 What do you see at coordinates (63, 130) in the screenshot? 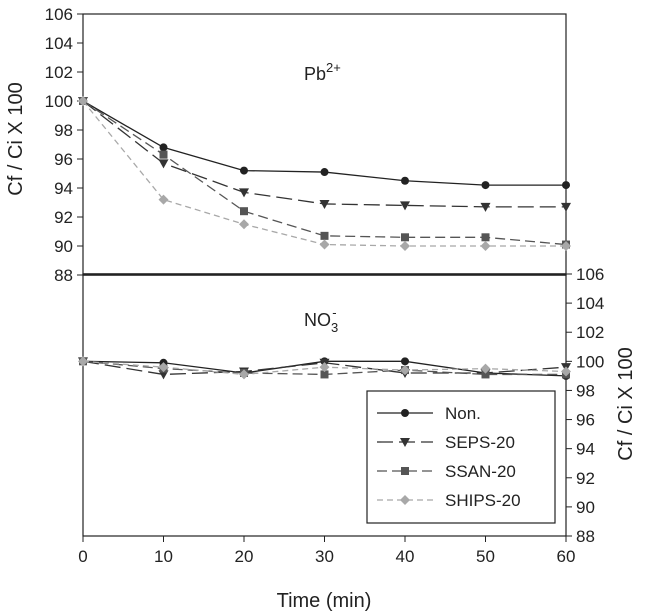
I see `y-tick-label-left: 98` at bounding box center [63, 130].